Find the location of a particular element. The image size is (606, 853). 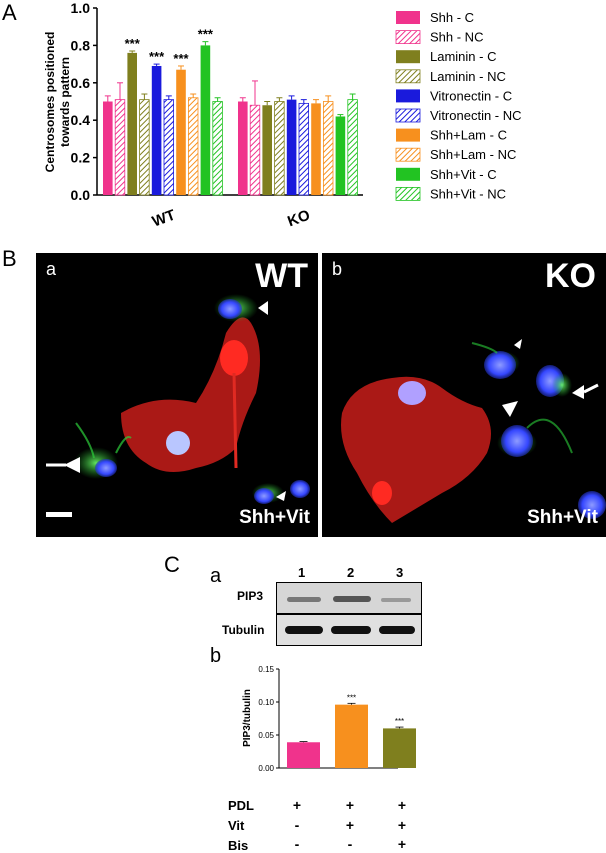

chart-a-category-label: KO is located at coordinates (298, 219).